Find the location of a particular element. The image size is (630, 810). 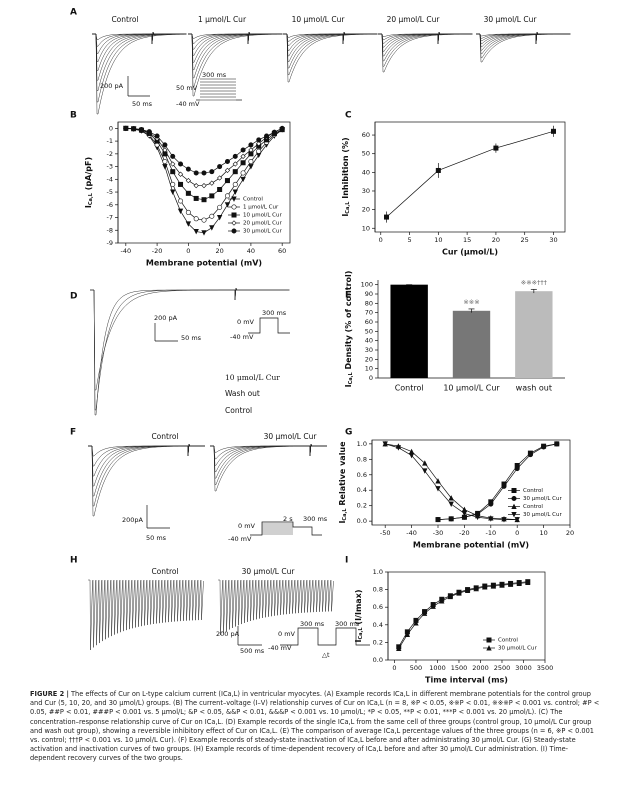

y-tick-label: 0.2 is located at coordinates (378, 642).